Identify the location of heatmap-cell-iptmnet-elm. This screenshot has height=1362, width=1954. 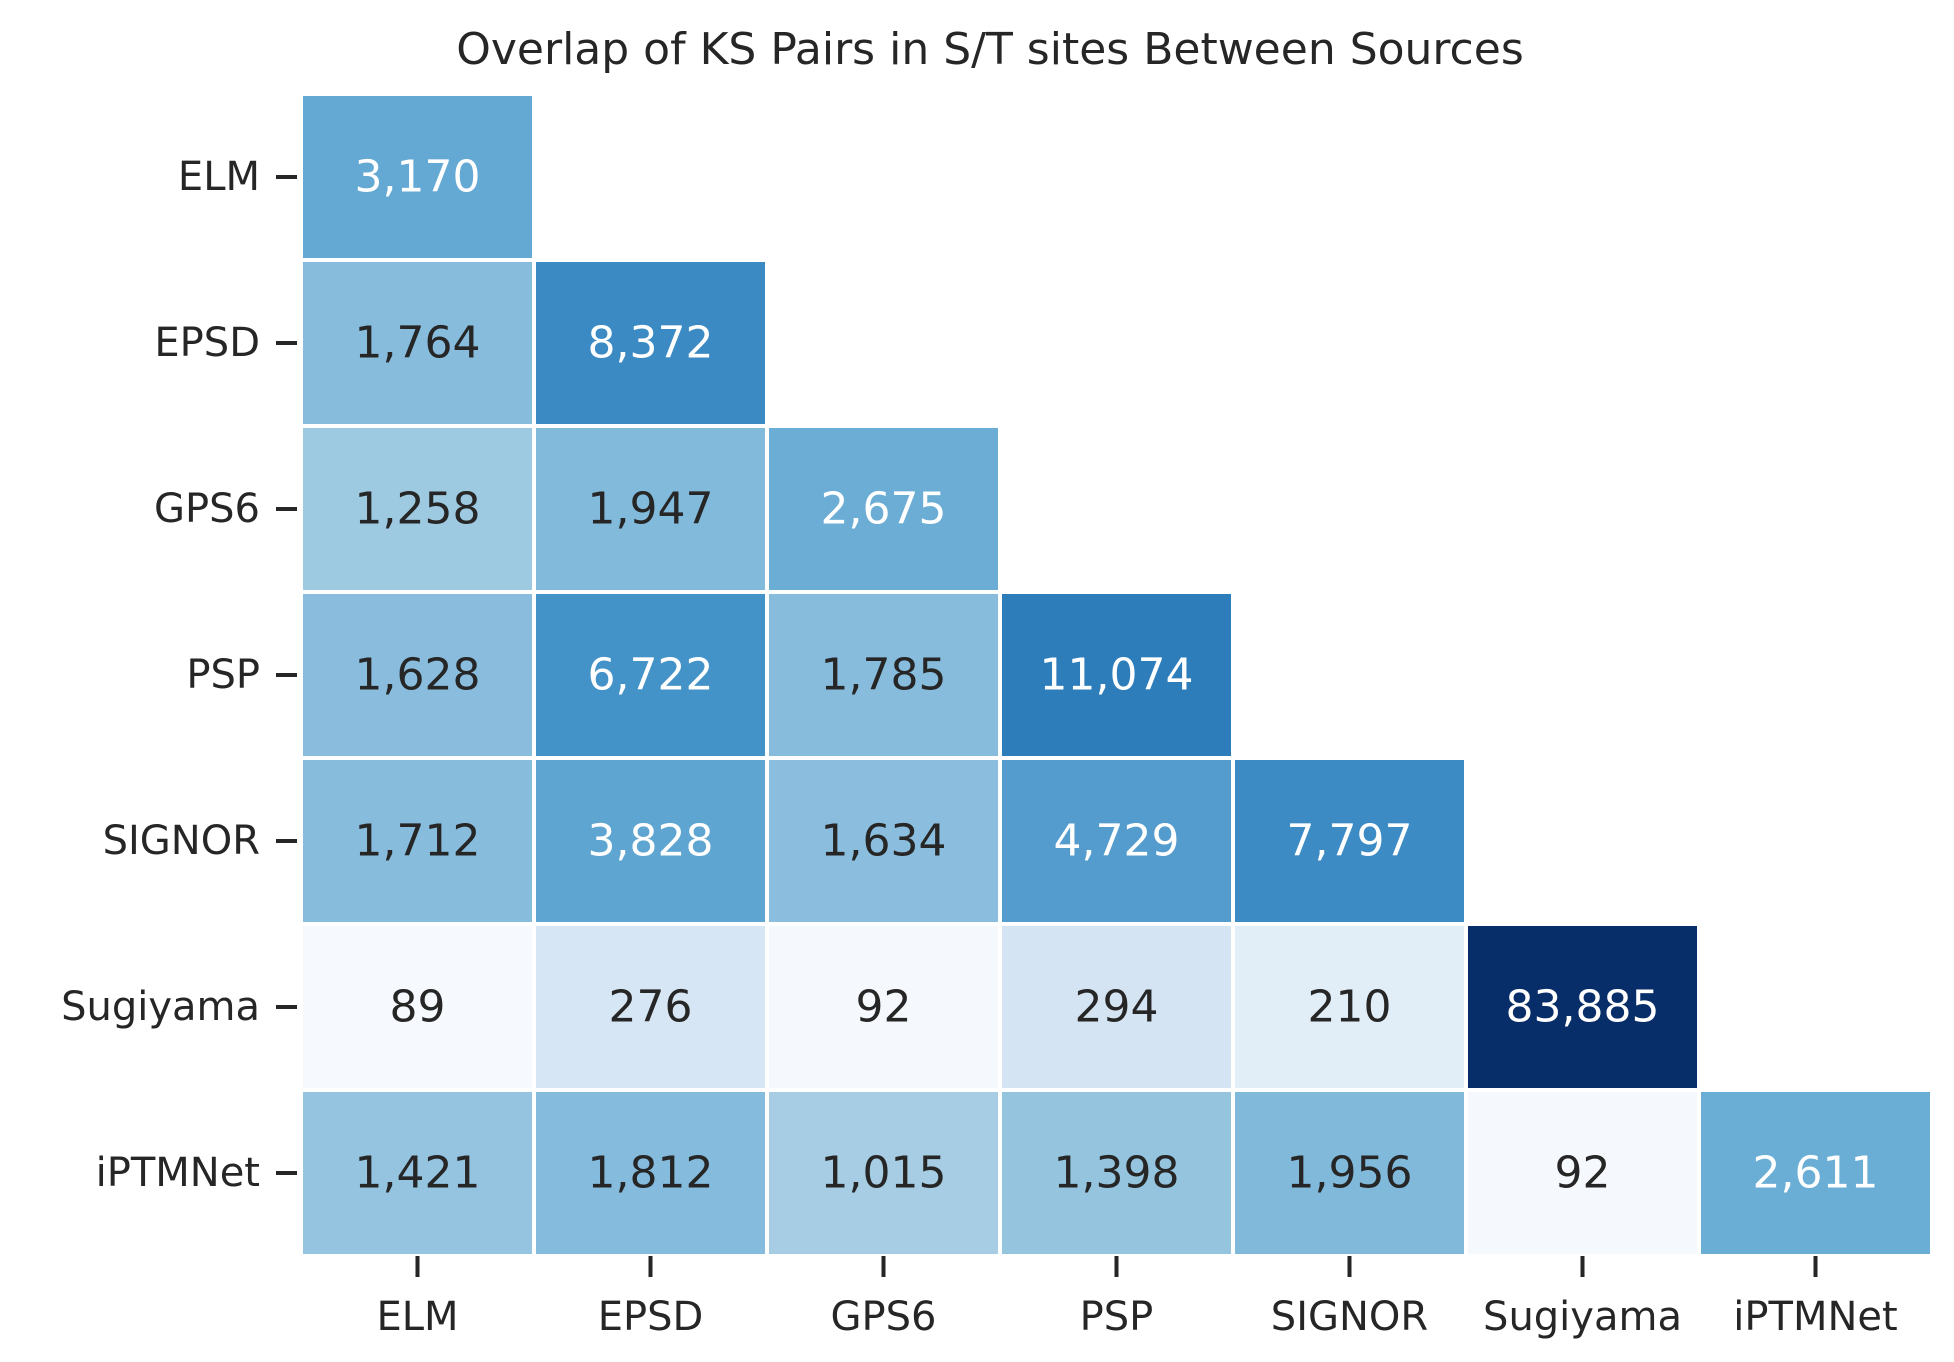
(417, 1173).